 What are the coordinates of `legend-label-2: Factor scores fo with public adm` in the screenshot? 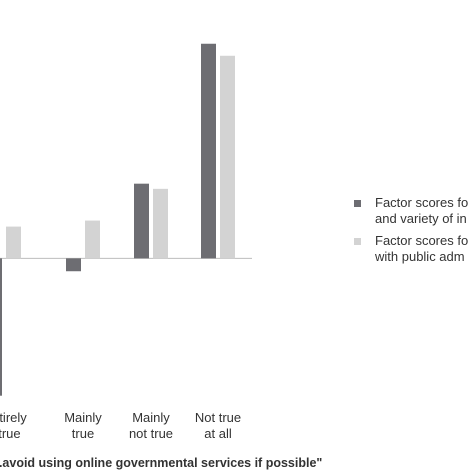 It's located at (421, 248).